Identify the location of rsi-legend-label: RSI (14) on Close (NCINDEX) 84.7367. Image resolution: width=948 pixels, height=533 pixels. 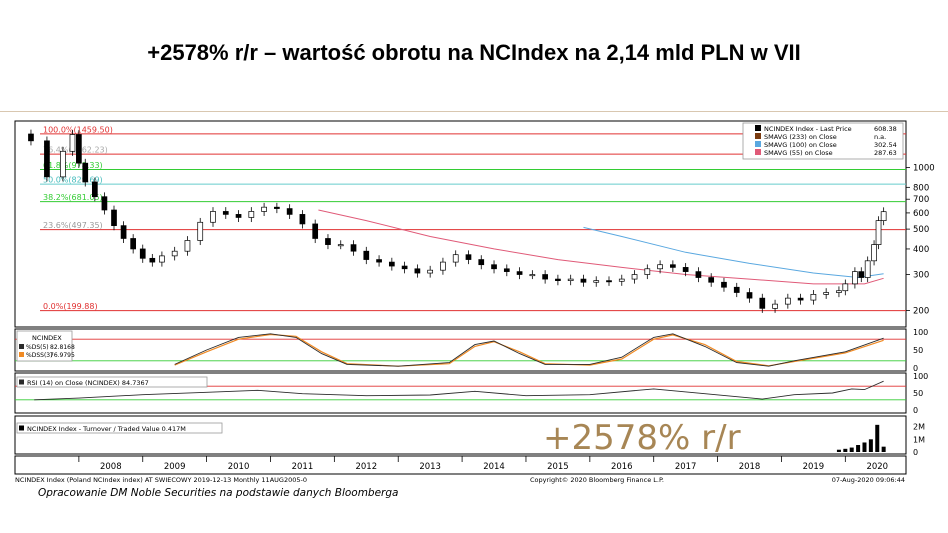
(88, 383).